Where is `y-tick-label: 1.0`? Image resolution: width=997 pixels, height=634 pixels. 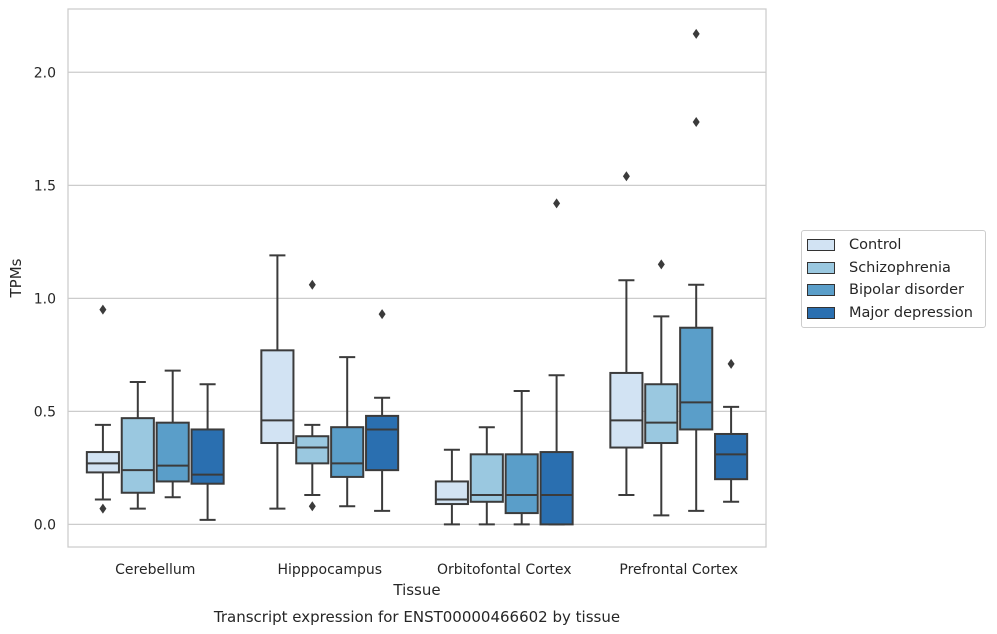
y-tick-label: 1.0 is located at coordinates (45, 299).